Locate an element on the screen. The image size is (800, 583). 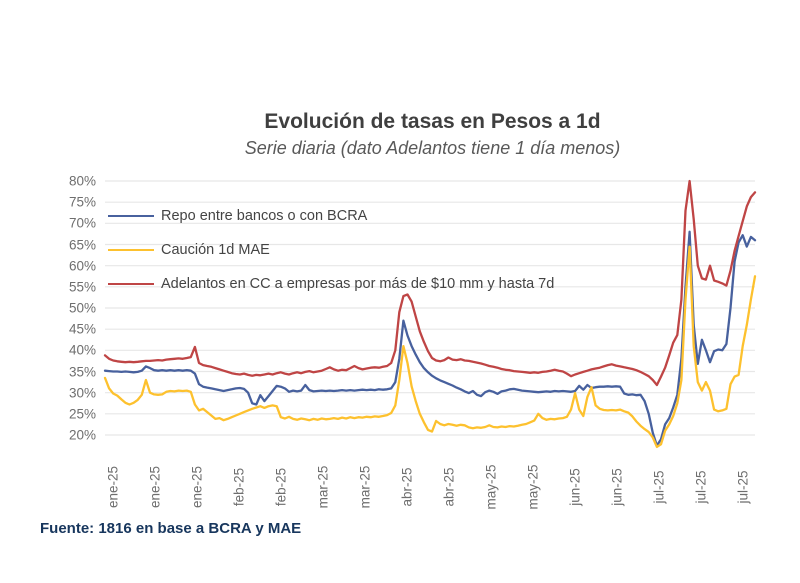
legend-item-repo: Repo entre bancos o con BCRA is located at coordinates (331, 216).